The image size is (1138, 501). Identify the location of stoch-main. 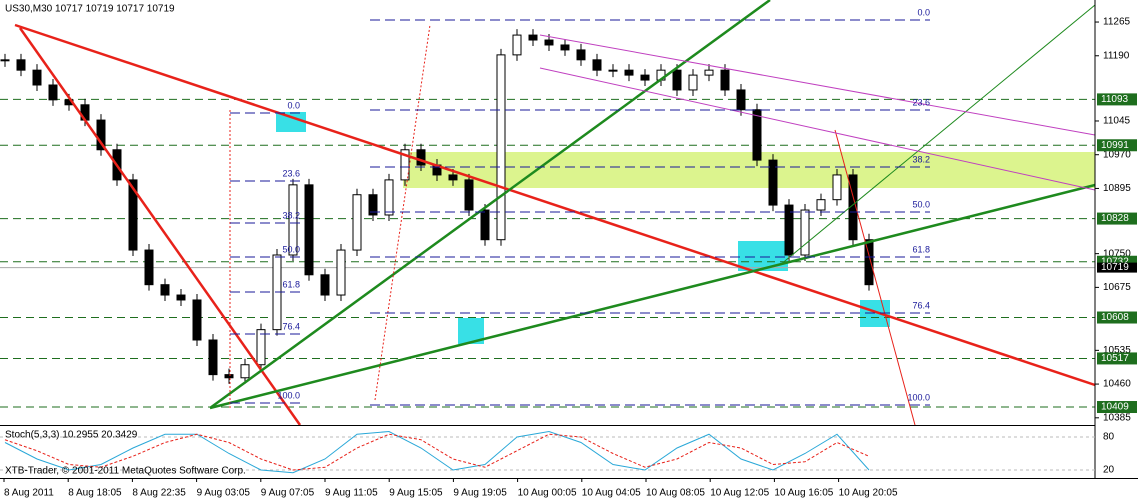
(437, 452).